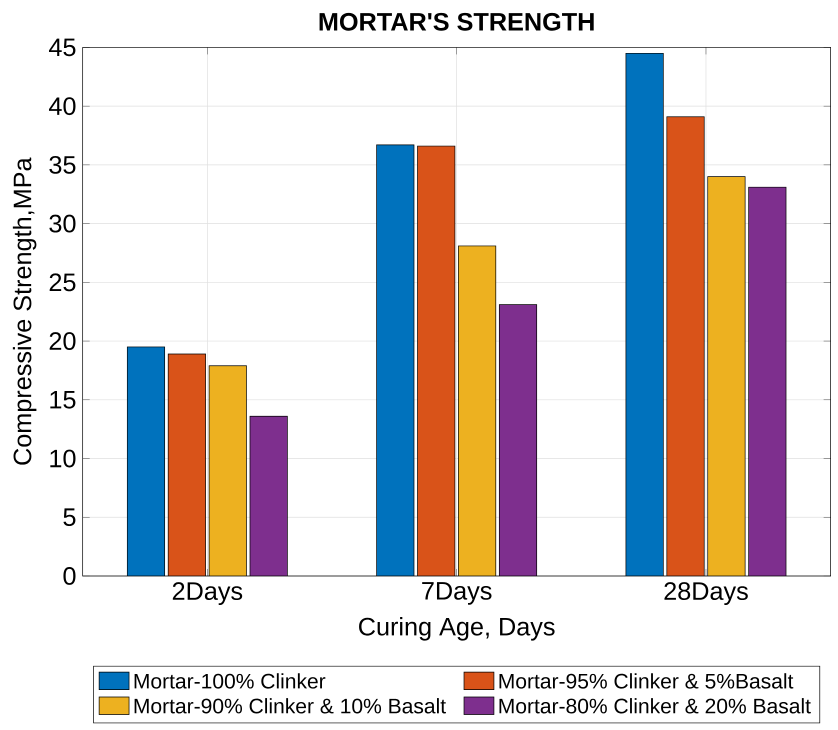 This screenshot has height=730, width=838. I want to click on x-tick-label: 7Days, so click(457, 593).